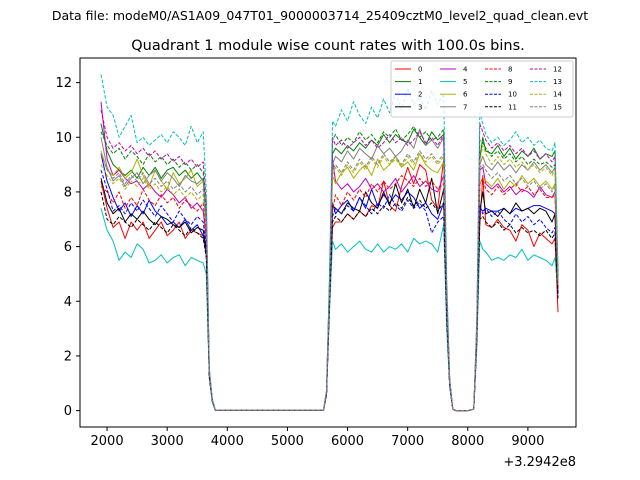 The image size is (640, 480). I want to click on y-axis: 0 2 4 6 8 10 12, so click(67, 247).